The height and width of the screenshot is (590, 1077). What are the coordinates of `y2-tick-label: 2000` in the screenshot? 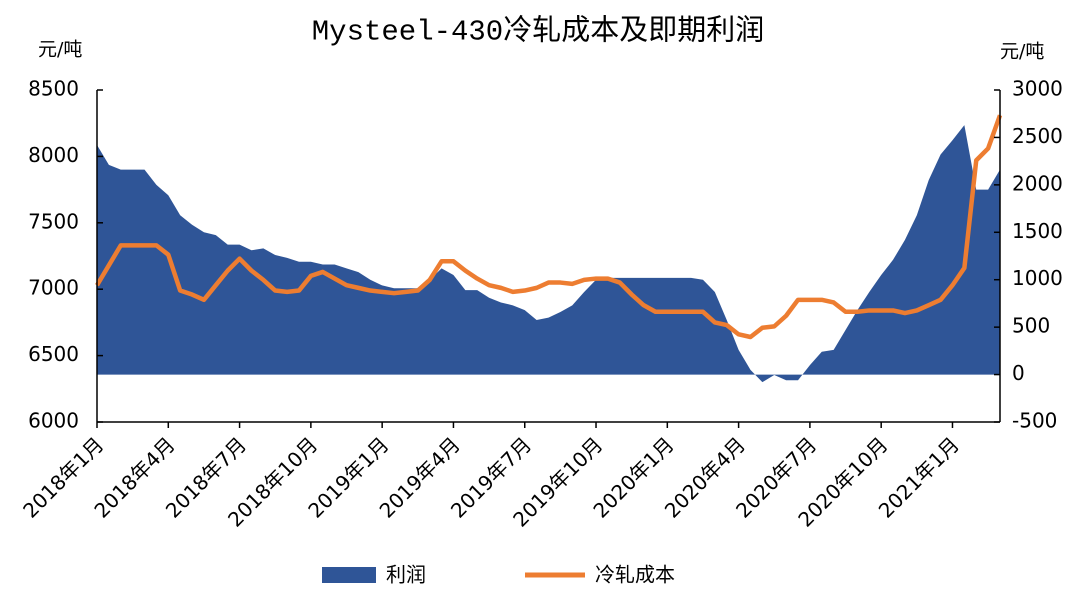 It's located at (1037, 183).